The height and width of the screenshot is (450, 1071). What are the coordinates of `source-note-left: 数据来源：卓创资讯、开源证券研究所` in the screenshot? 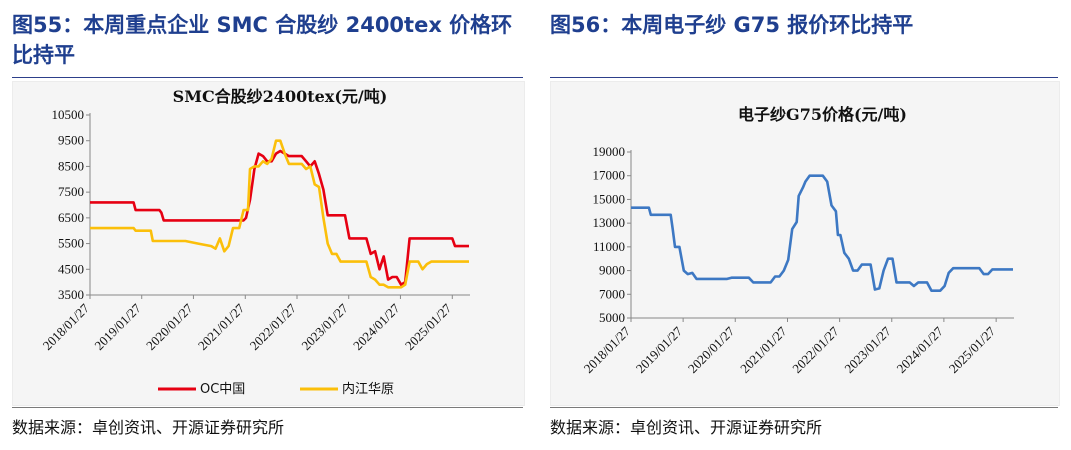 It's located at (148, 427).